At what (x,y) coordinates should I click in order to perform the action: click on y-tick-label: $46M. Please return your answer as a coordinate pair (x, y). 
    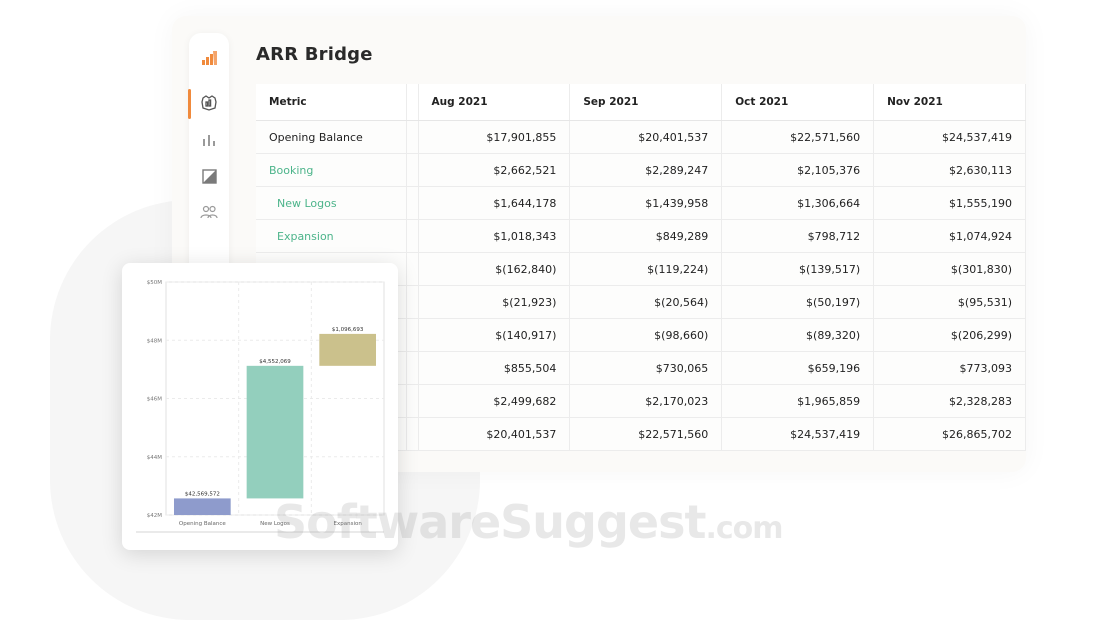
    Looking at the image, I should click on (154, 400).